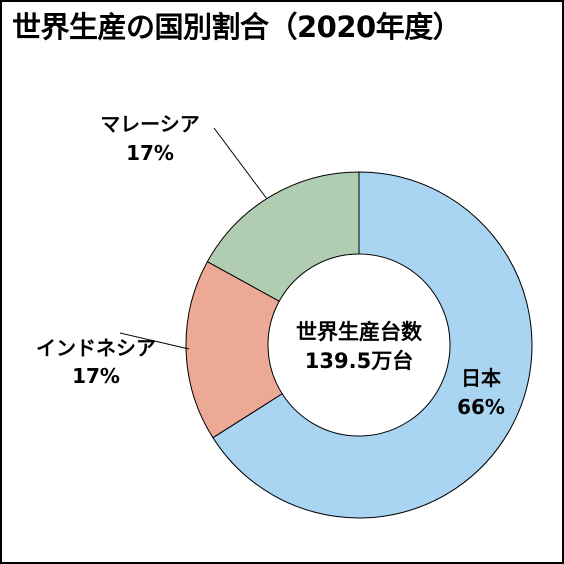  I want to click on center-label-total: 139.5万台, so click(359, 361).